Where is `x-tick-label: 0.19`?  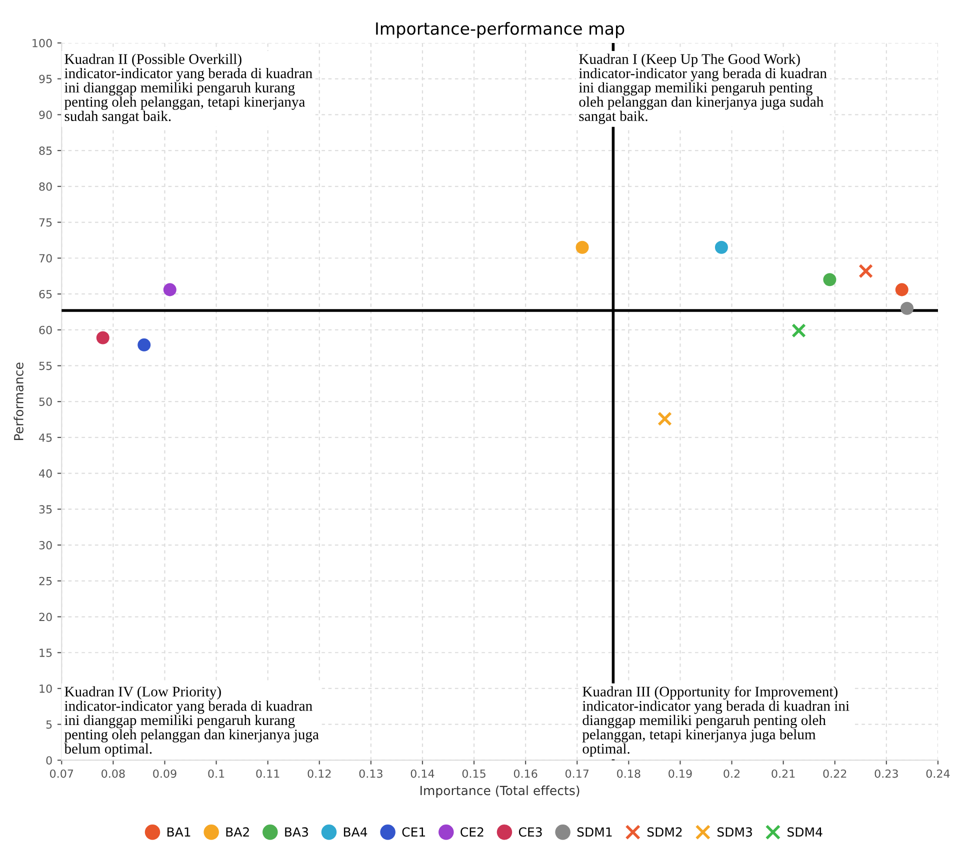 x-tick-label: 0.19 is located at coordinates (680, 773).